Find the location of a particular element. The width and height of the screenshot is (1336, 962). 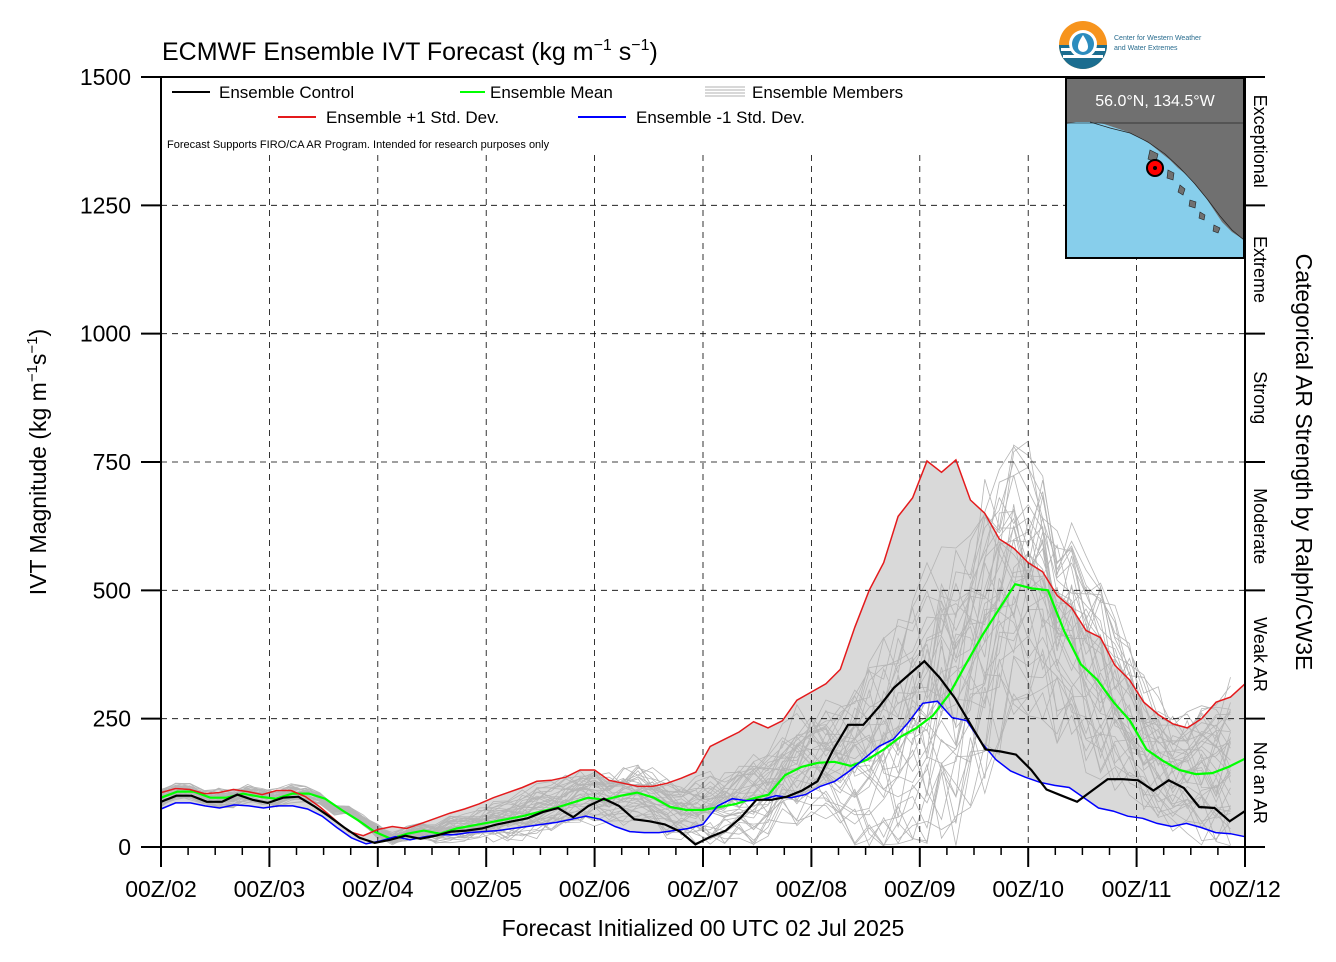

category-label: Strong is located at coordinates (1260, 397).